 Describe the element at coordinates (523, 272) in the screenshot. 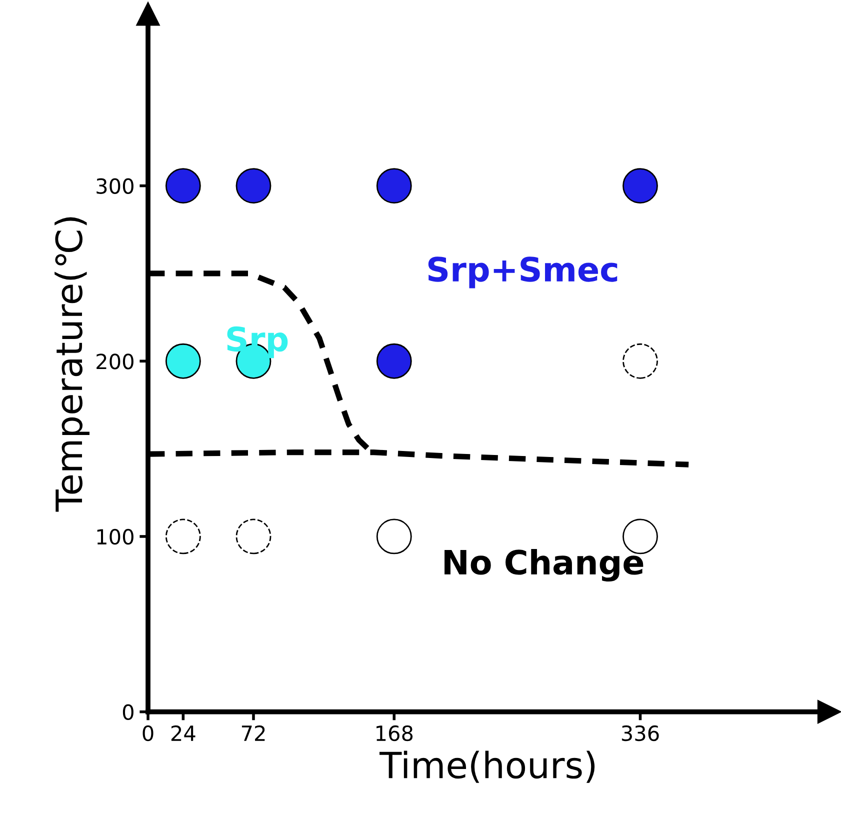

I see `annotation: Srp+Smec` at that location.